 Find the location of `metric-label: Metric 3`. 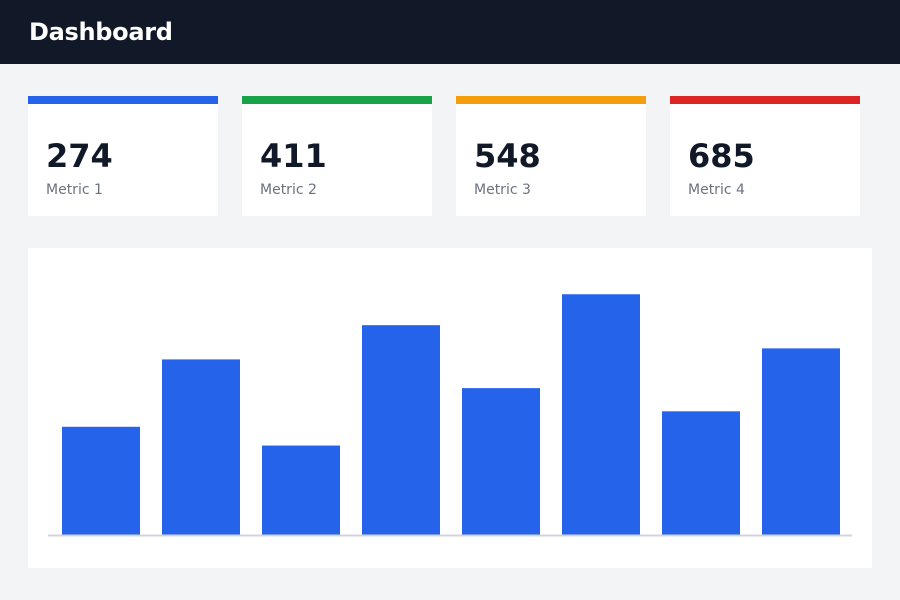

metric-label: Metric 3 is located at coordinates (502, 190).